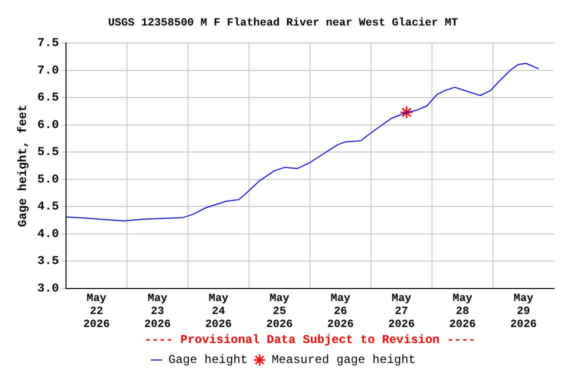  I want to click on text: ---- Provisional Data Subject to Revision ----, so click(310, 340).